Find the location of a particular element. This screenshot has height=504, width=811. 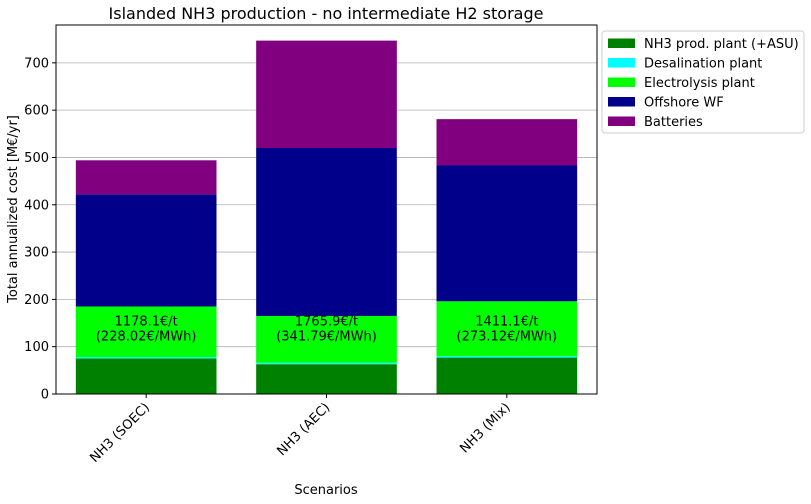

y-tick-label: 700 is located at coordinates (36, 63).